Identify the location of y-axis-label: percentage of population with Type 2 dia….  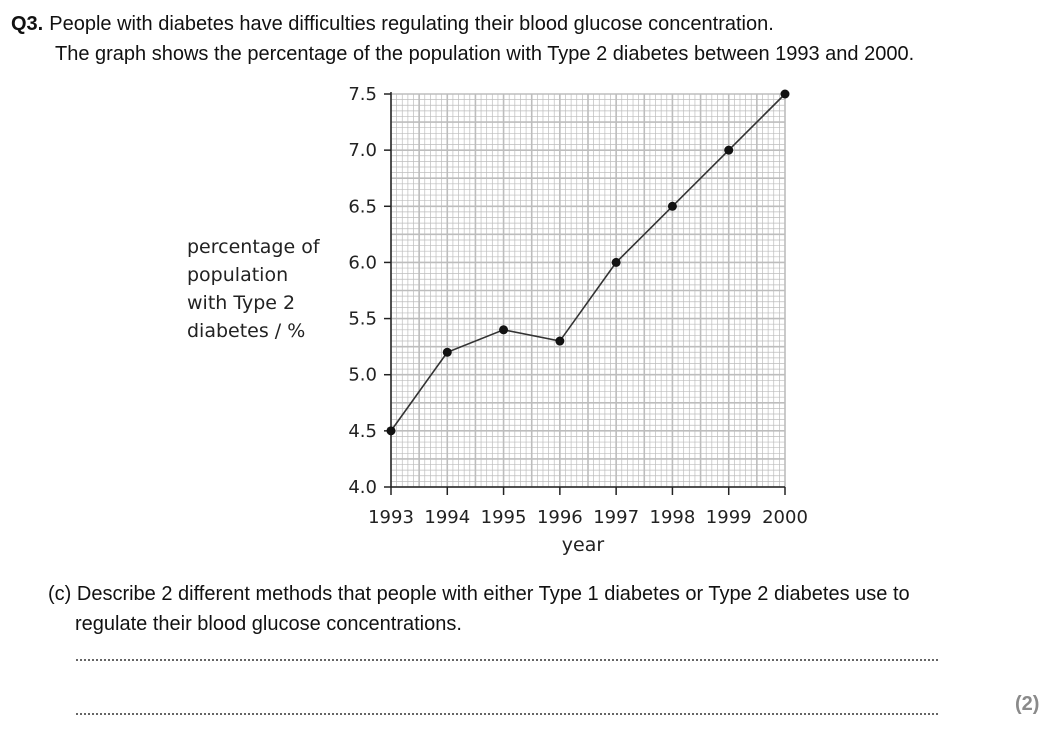
(253, 289).